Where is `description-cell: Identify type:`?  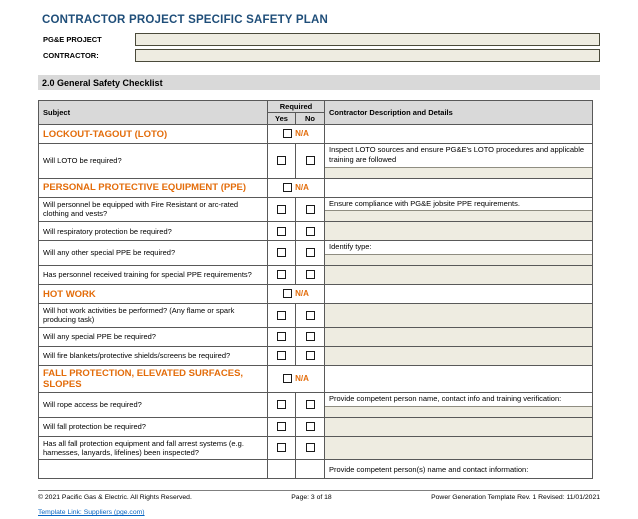
description-cell: Identify type: is located at coordinates (459, 253).